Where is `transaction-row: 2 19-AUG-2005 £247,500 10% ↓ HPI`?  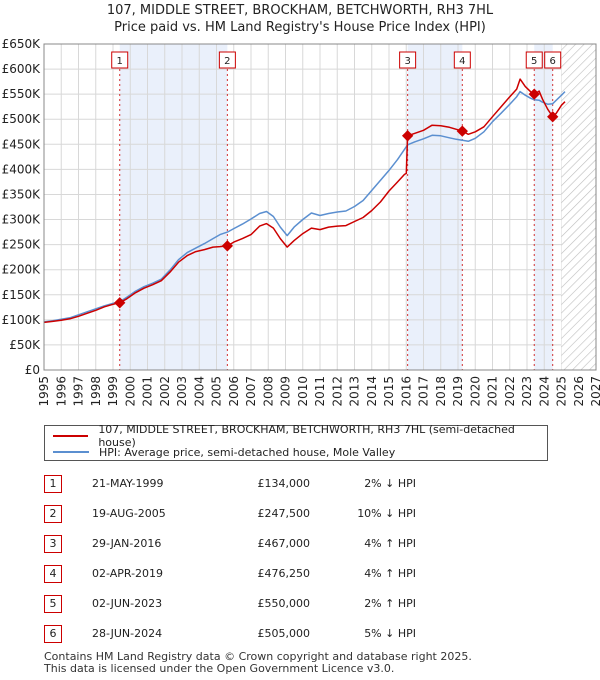
transaction-row: 2 19-AUG-2005 £247,500 10% ↓ HPI is located at coordinates (304, 515).